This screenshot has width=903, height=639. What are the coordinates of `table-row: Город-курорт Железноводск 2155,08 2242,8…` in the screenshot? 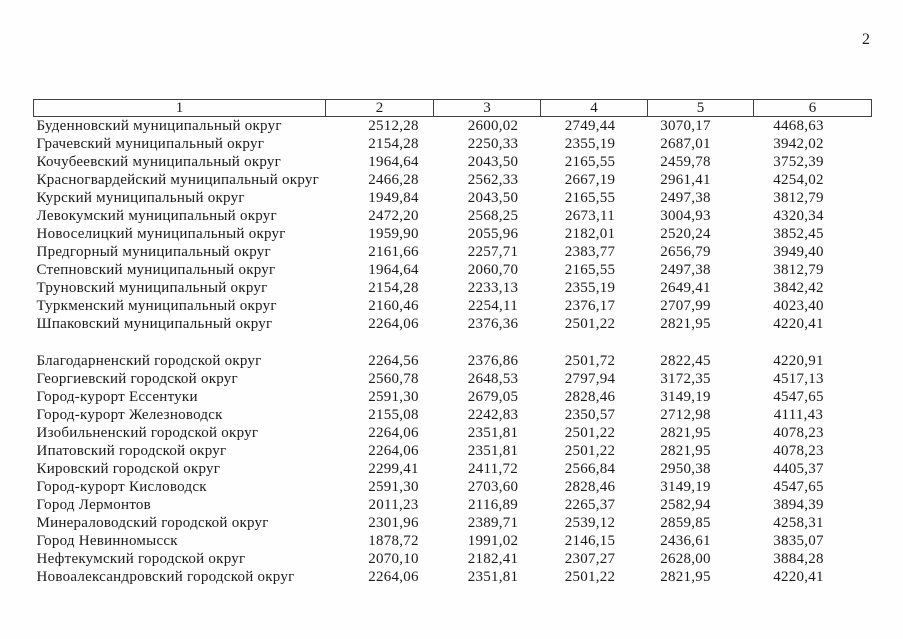 It's located at (453, 415).